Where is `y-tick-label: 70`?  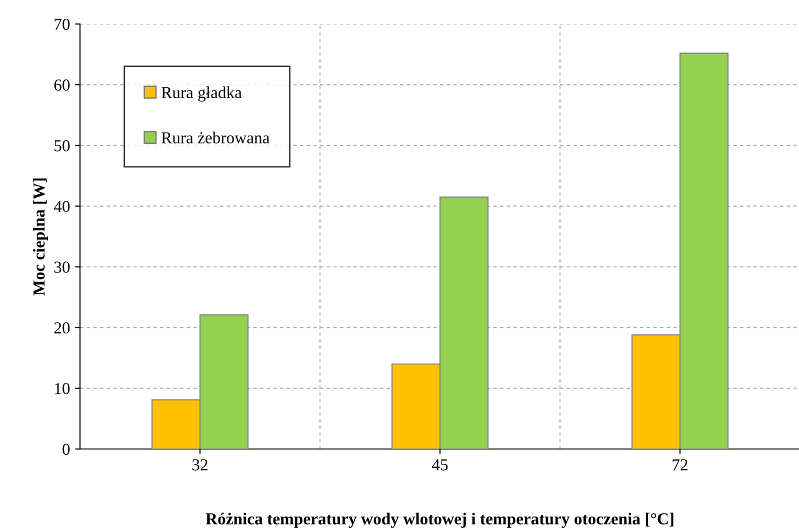
y-tick-label: 70 is located at coordinates (62, 24).